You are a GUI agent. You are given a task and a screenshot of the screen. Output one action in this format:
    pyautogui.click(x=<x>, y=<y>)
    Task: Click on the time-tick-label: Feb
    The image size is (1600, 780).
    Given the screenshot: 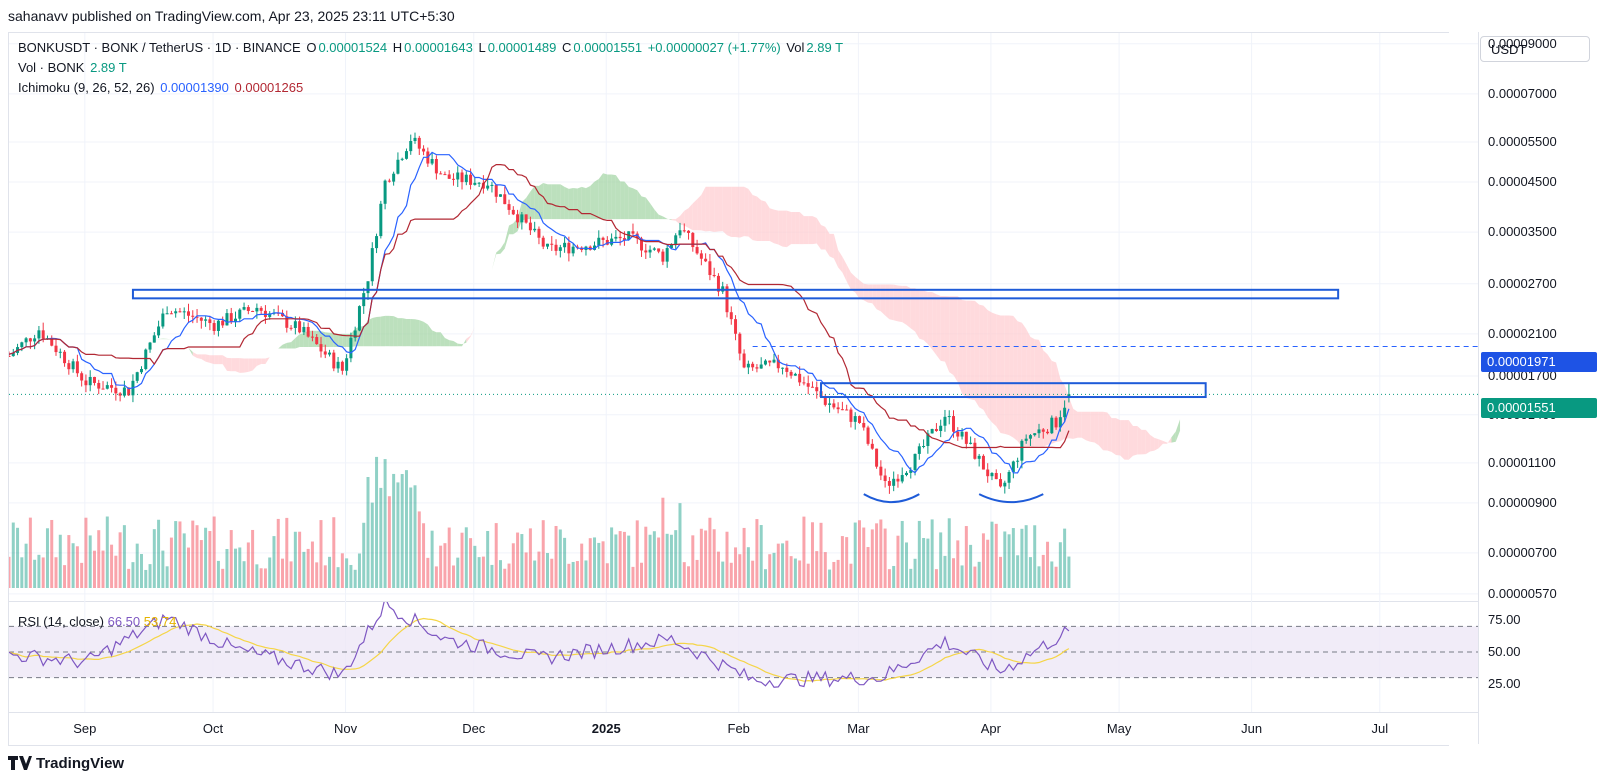 What is the action you would take?
    pyautogui.click(x=738, y=728)
    